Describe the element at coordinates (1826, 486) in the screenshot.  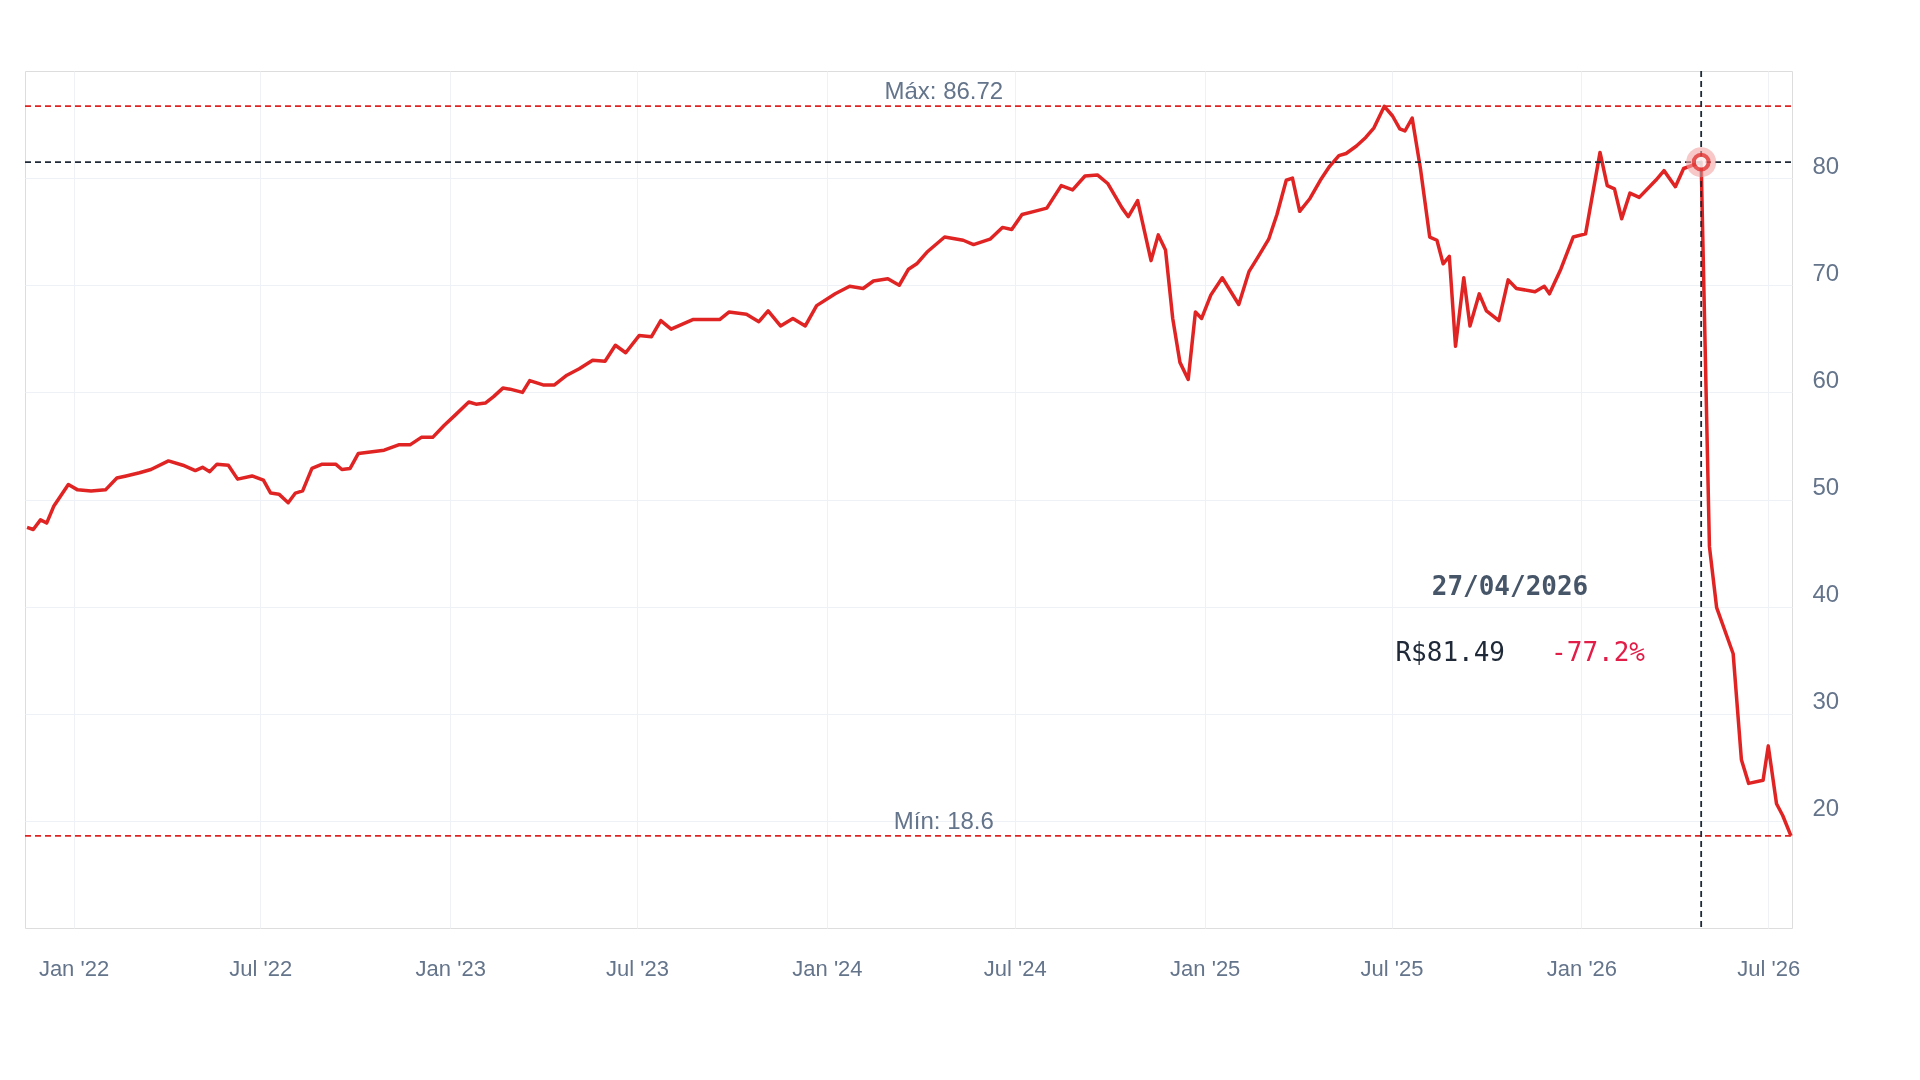
I see `y-tick-label: 50` at that location.